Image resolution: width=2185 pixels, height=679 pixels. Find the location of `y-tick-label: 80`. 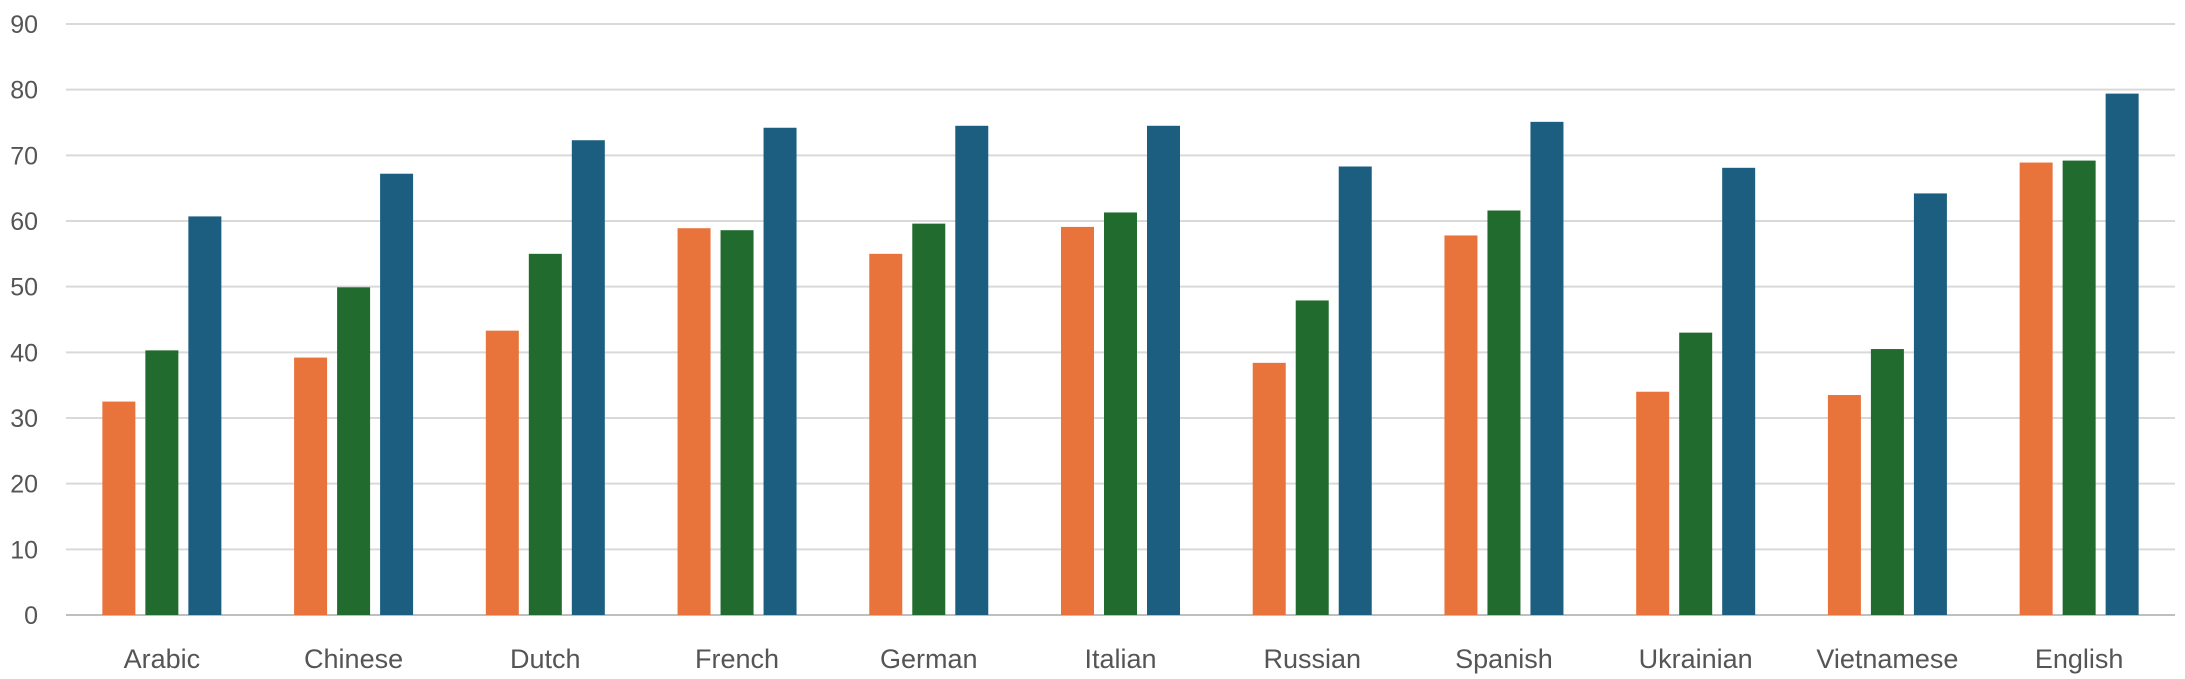

y-tick-label: 80 is located at coordinates (24, 91).